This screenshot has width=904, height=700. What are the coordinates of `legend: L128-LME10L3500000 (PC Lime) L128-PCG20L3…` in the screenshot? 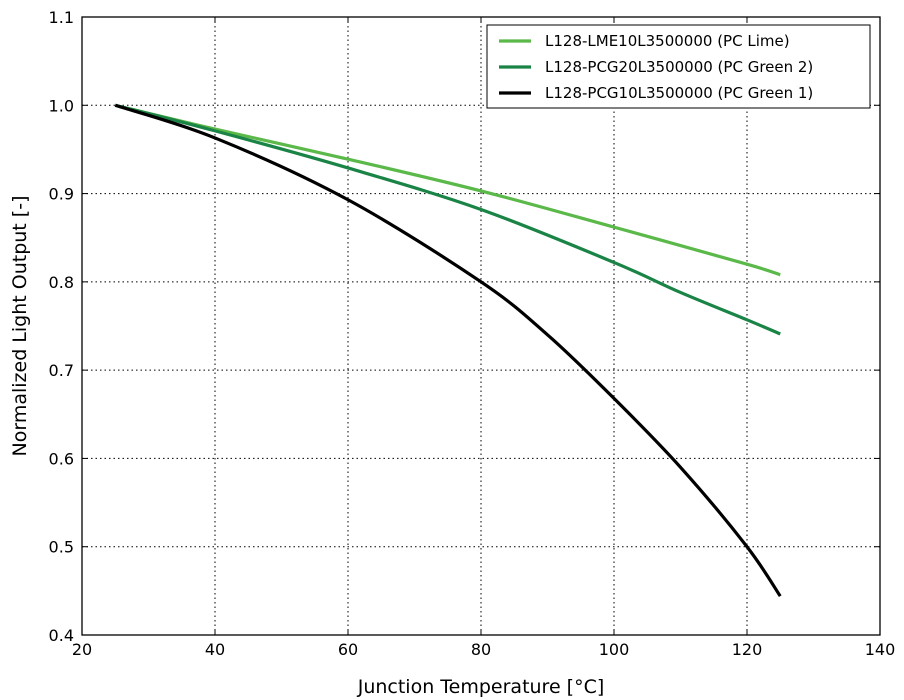 It's located at (678, 66).